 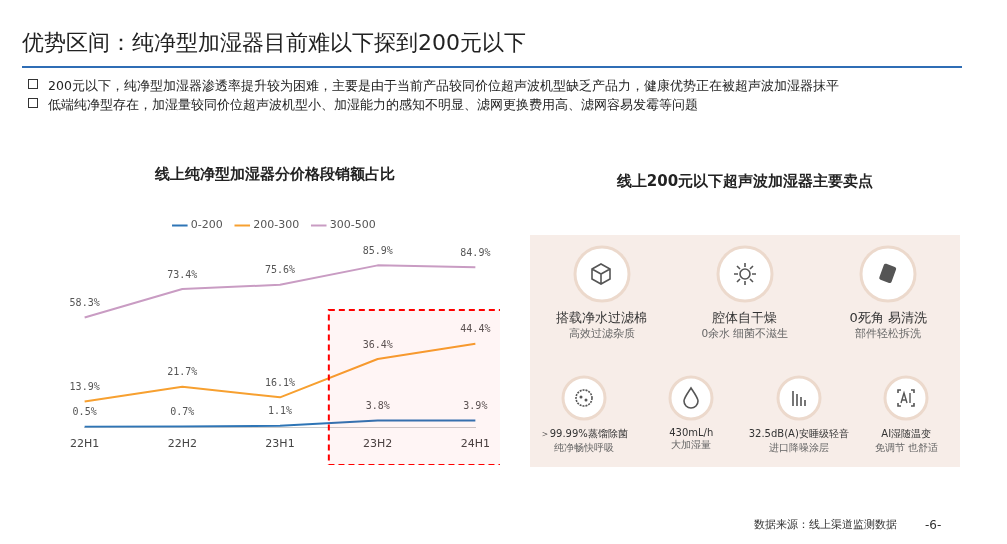 I want to click on data-label: 1.1%, so click(x=280, y=411).